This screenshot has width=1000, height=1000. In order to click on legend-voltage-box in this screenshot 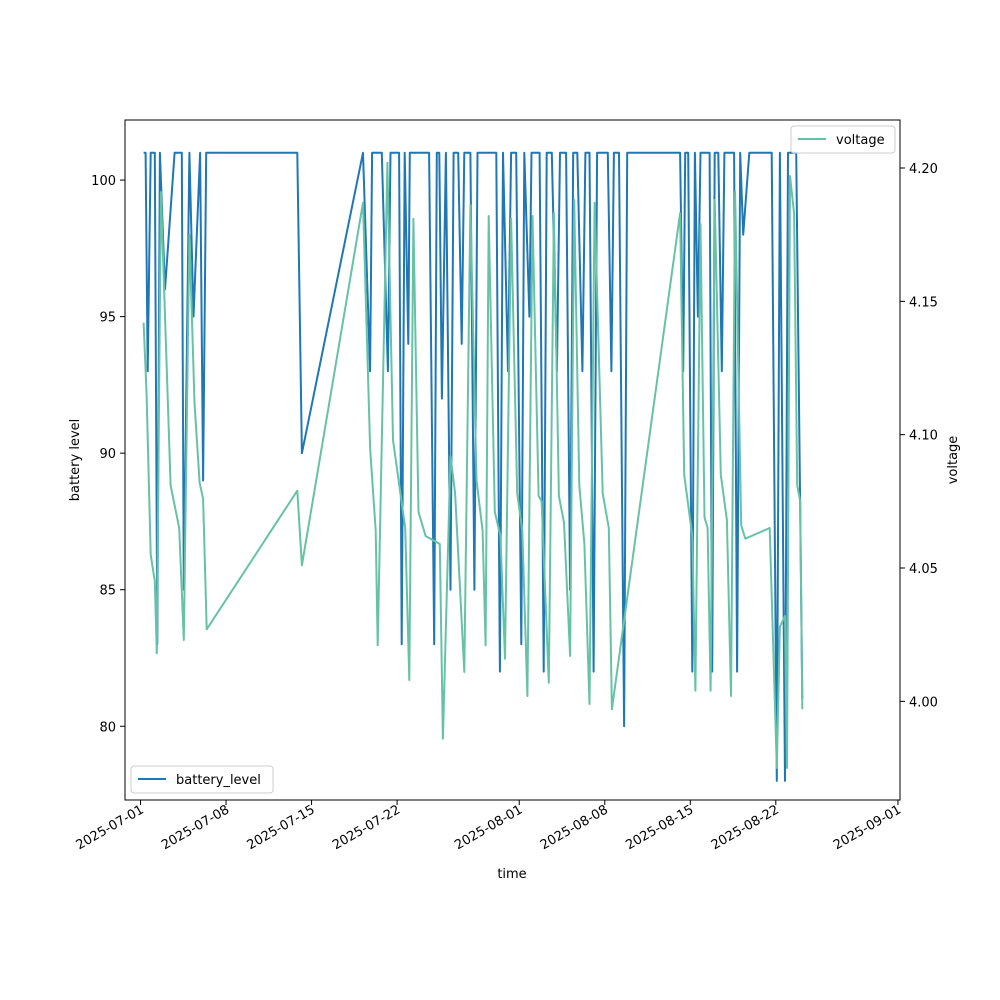, I will do `click(843, 139)`.